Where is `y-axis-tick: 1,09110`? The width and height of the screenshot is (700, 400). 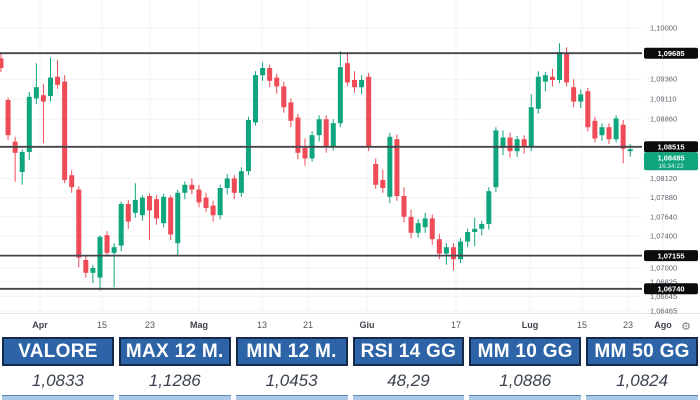 y-axis-tick: 1,09110 is located at coordinates (663, 99).